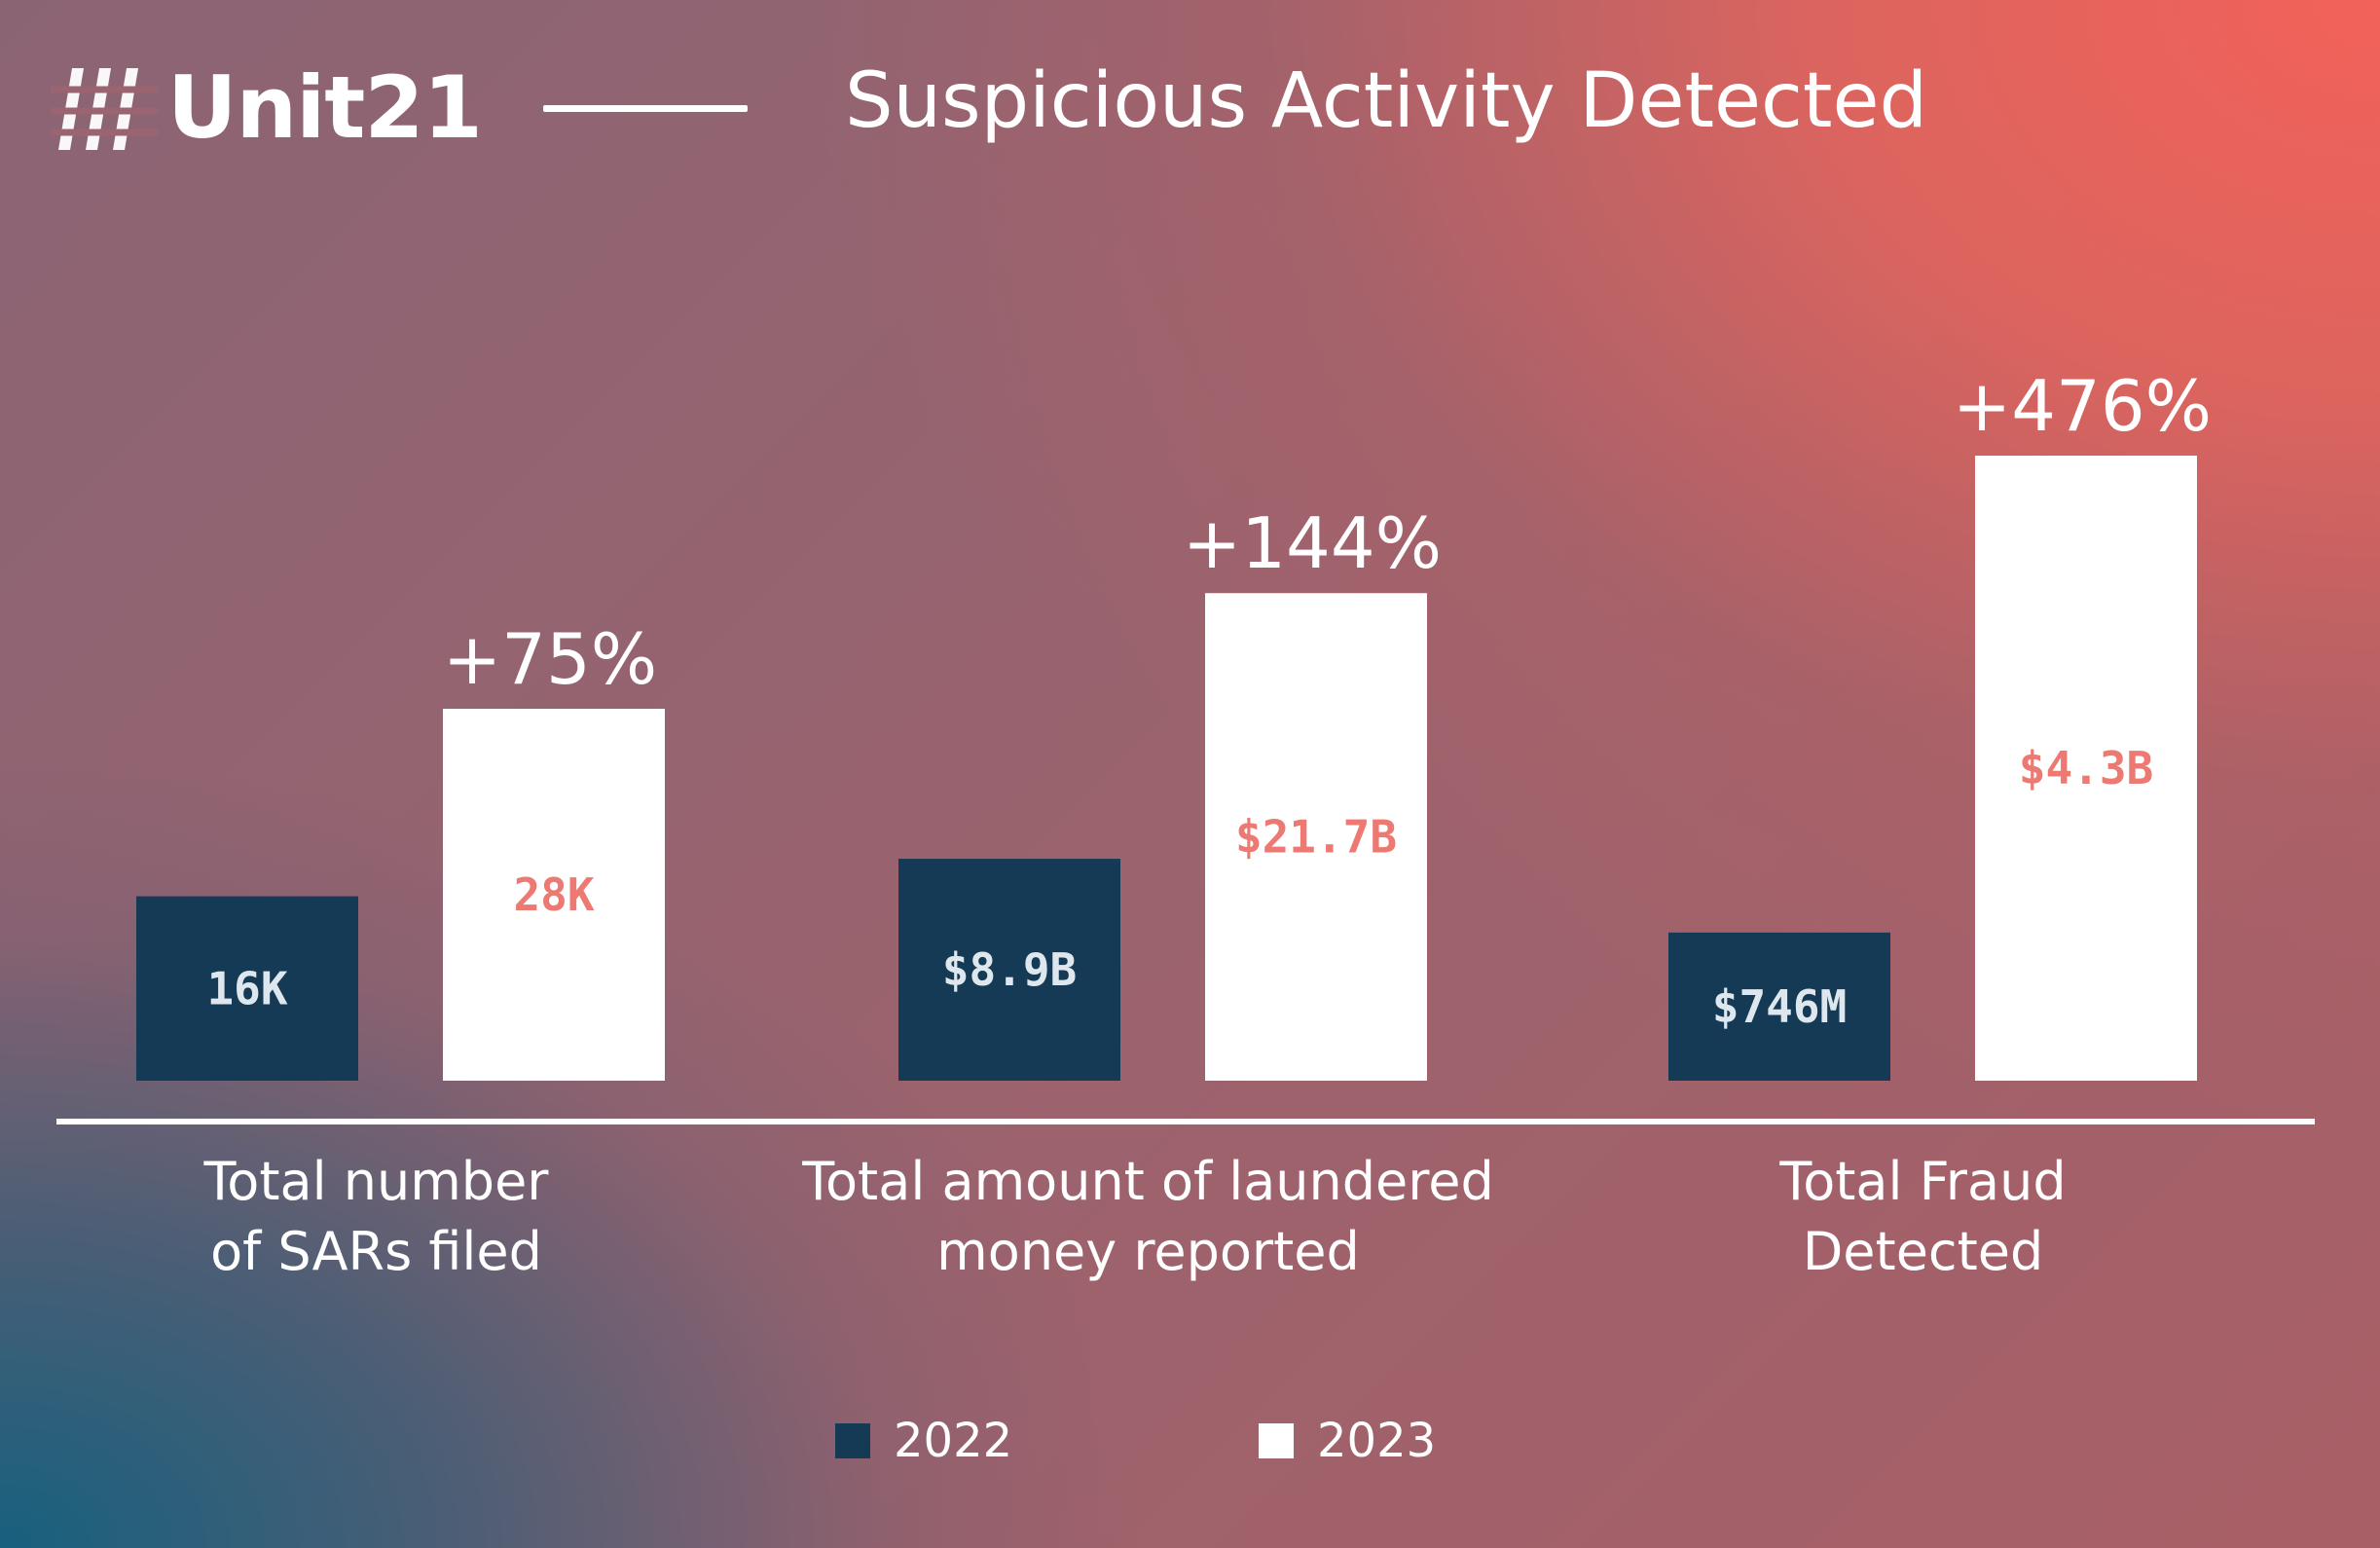 The width and height of the screenshot is (2380, 1548). I want to click on category-label-2-line-2: money reported, so click(1148, 1251).